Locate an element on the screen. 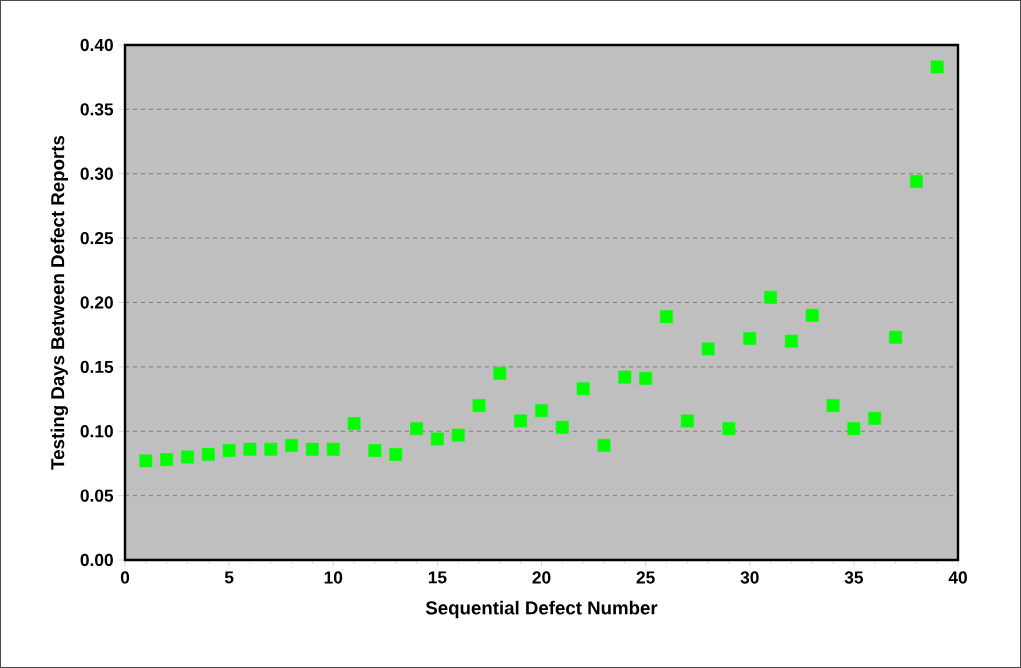  y-tick-label: 0.20 is located at coordinates (96, 302).